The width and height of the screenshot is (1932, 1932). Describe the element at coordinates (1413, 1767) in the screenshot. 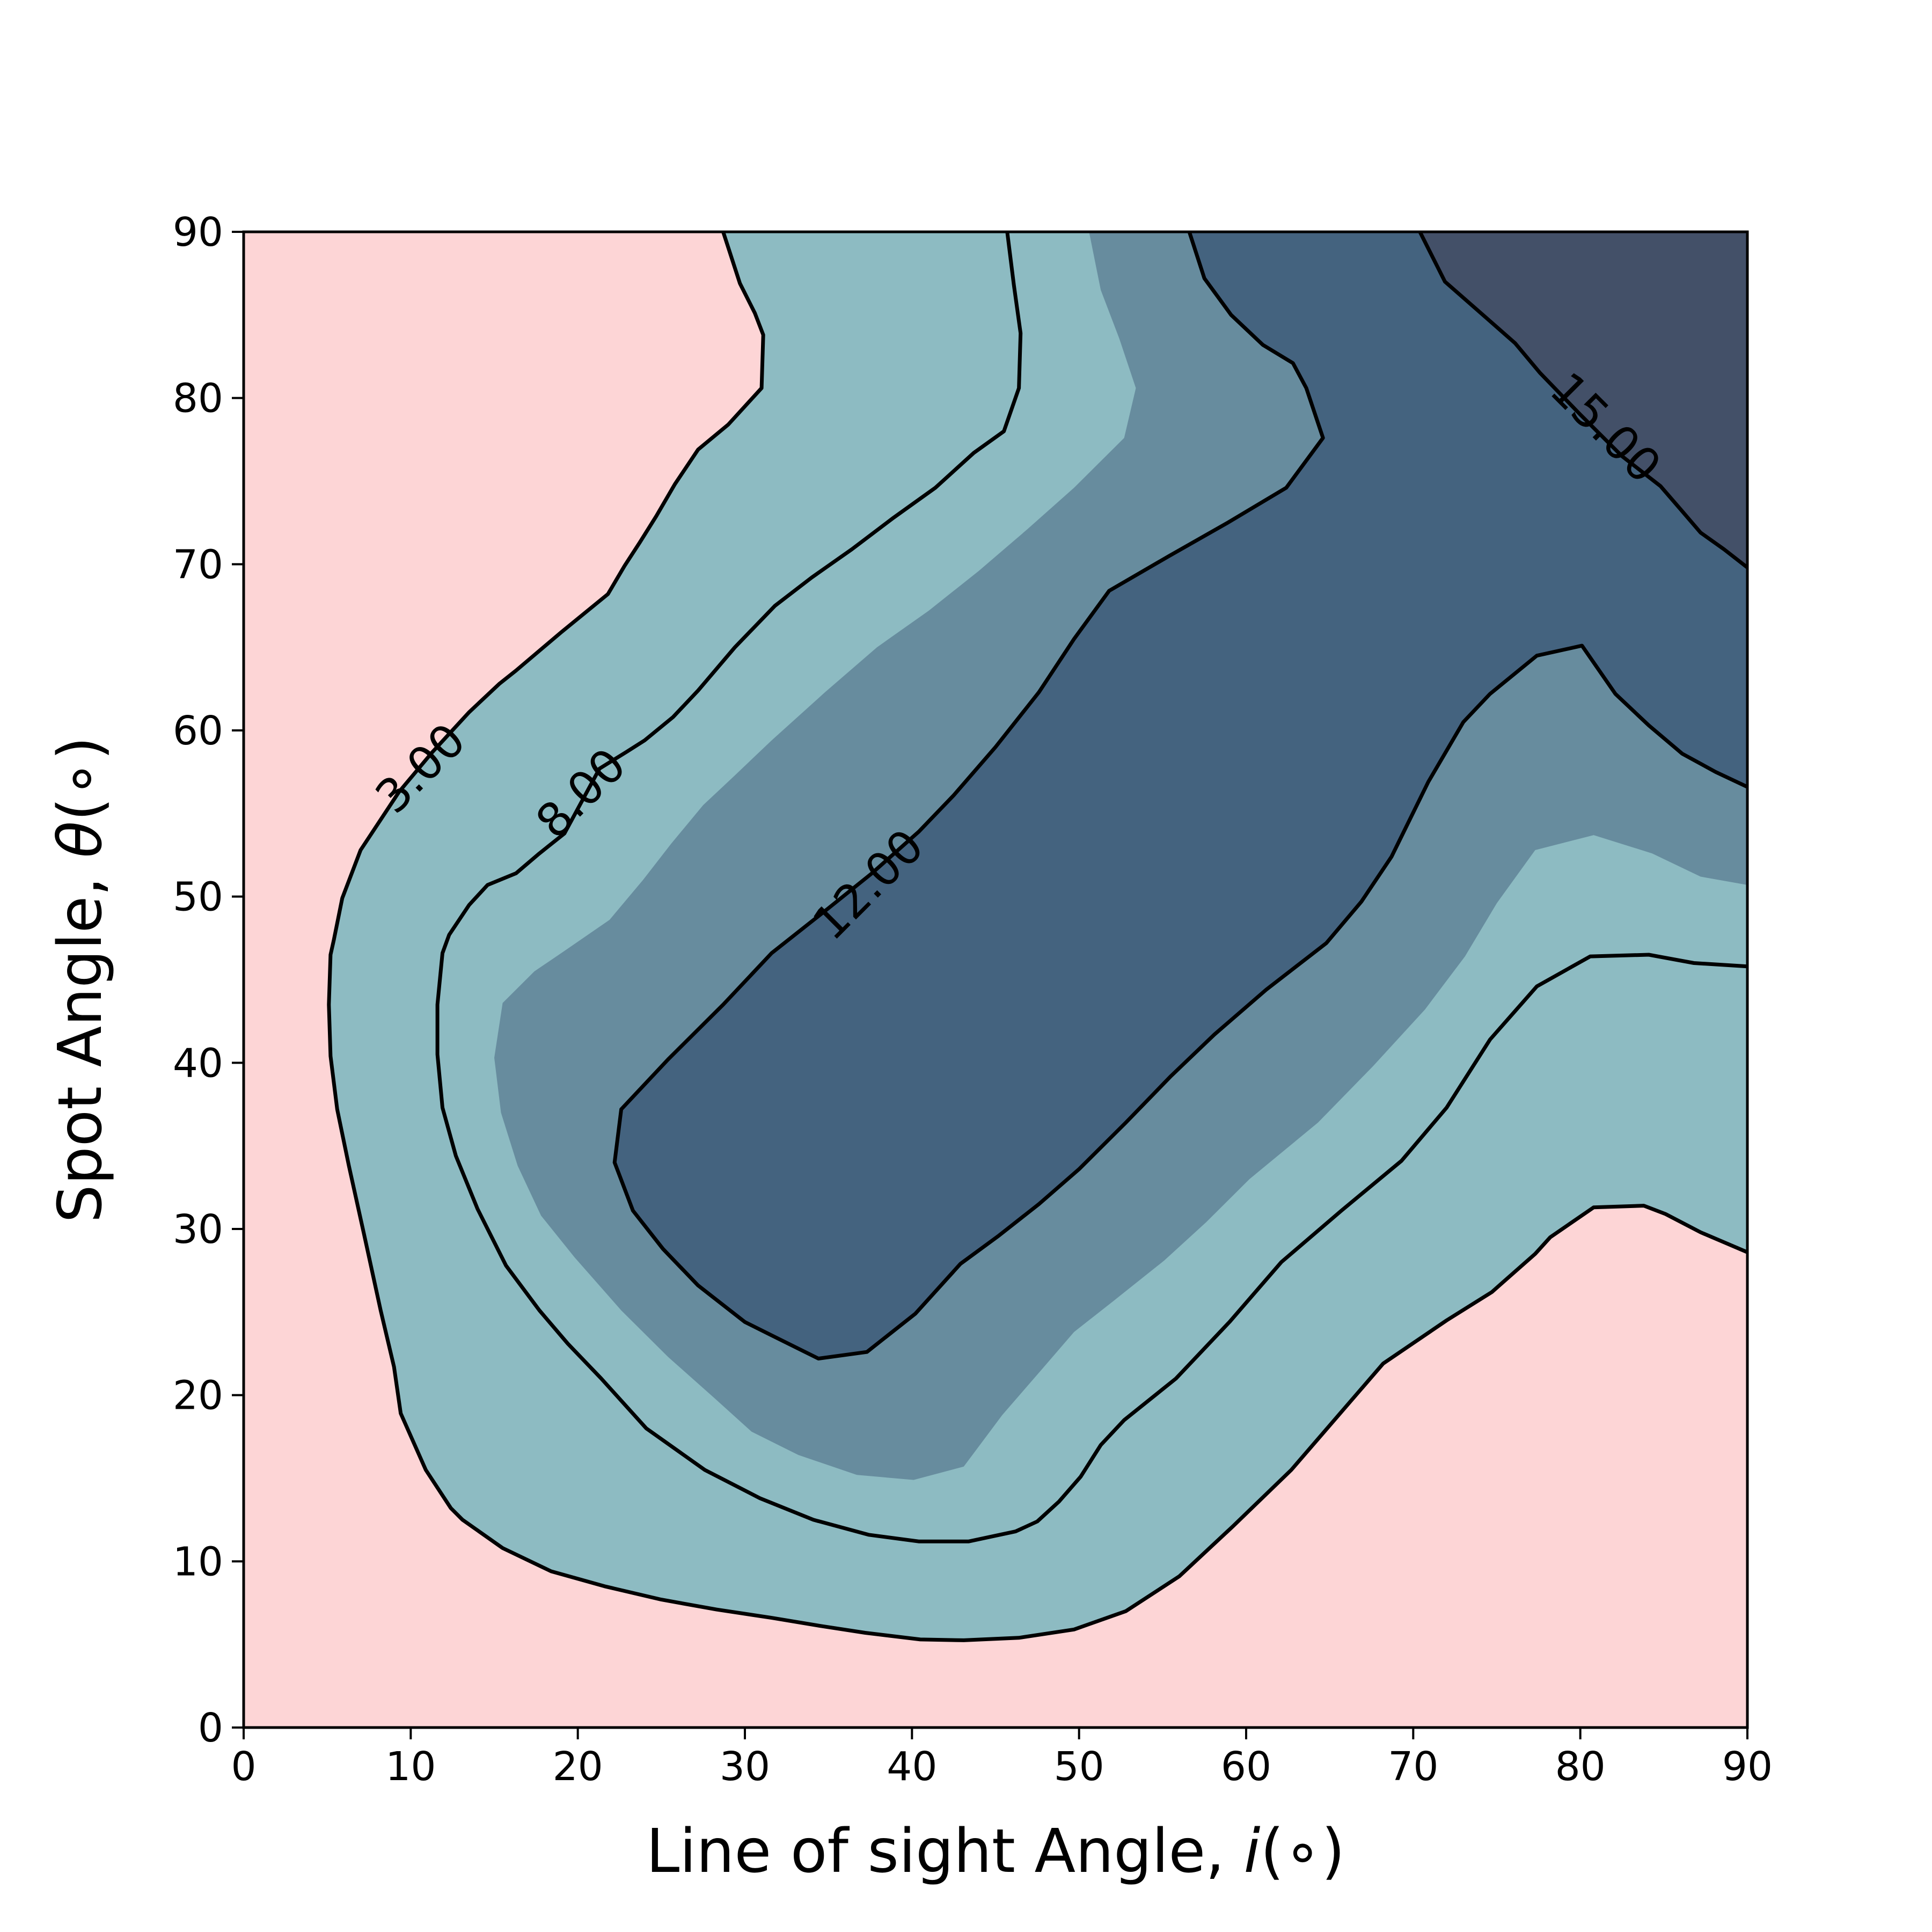

I see `x-tick-label: 70` at that location.